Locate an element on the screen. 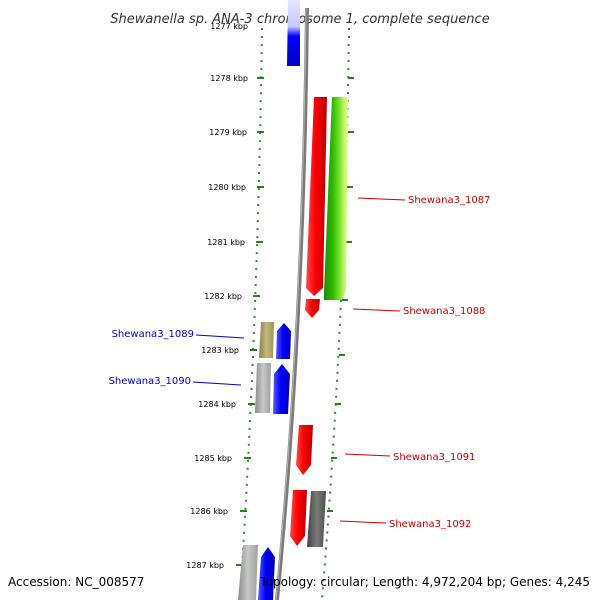 This screenshot has width=600, height=600. tick-label: 1280 kbp is located at coordinates (227, 187).